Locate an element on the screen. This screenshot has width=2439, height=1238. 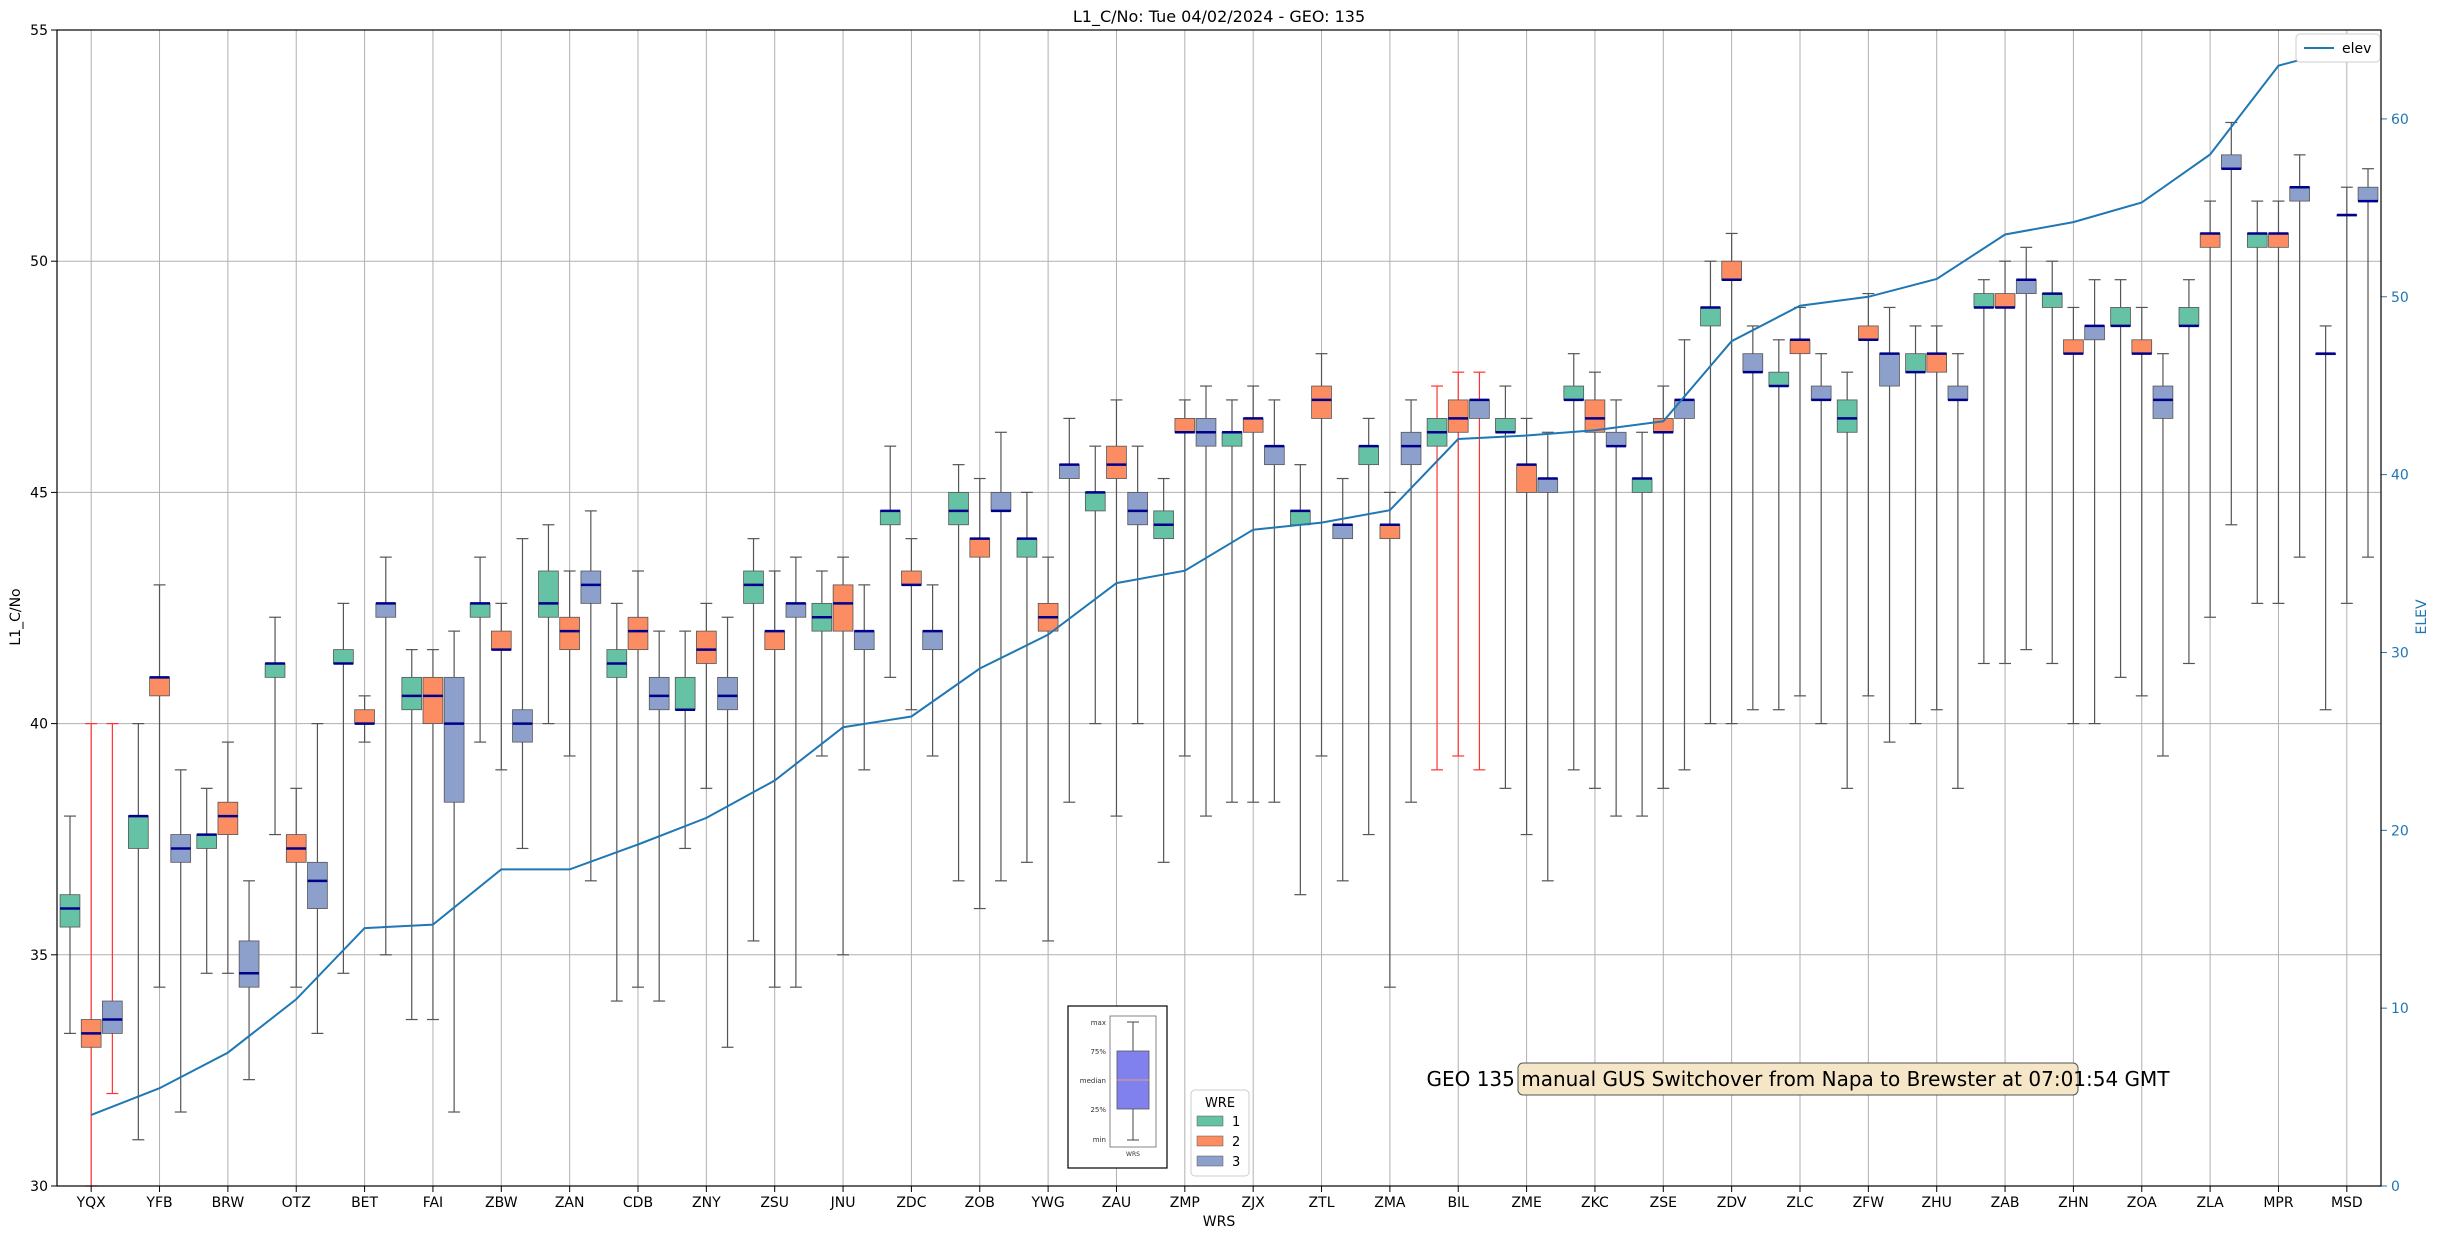
x-tick-label: YQX is located at coordinates (91, 1203).